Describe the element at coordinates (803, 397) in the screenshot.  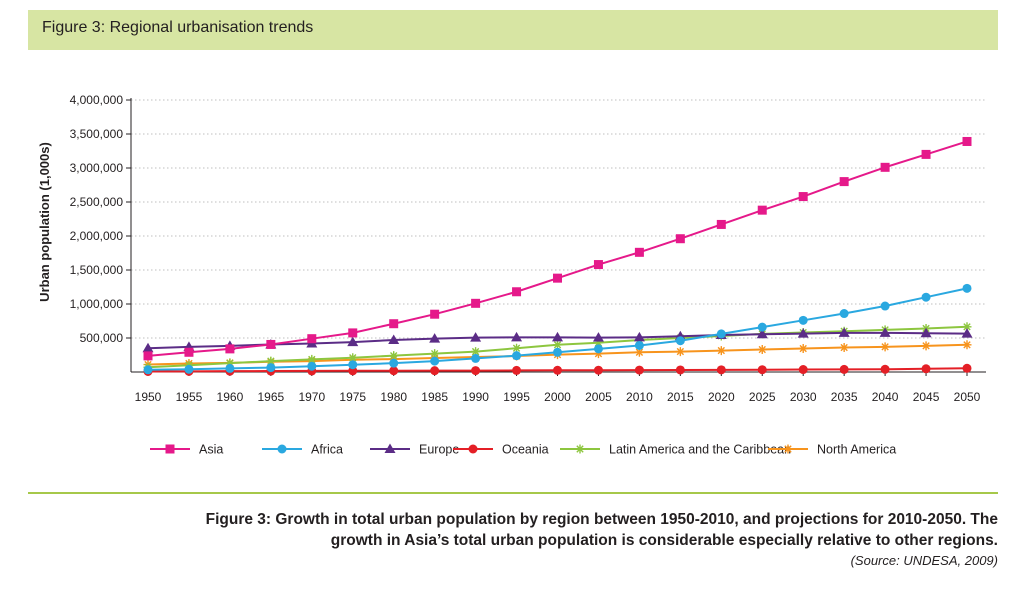
I see `x-tick-label: 2030` at that location.